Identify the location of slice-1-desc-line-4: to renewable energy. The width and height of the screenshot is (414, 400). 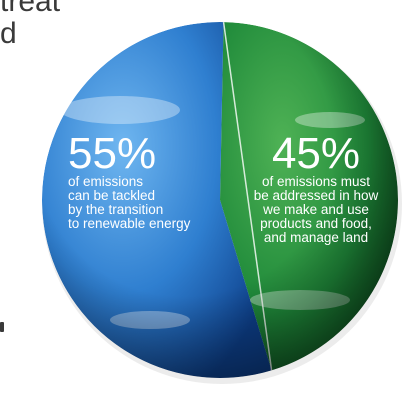
(129, 223).